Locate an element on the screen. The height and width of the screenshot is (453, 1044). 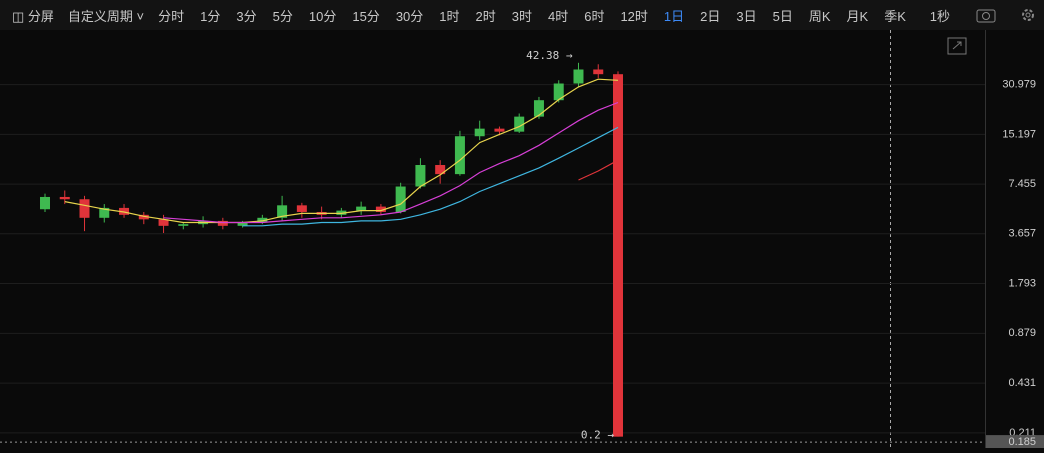
y-tick-label: 7.455 is located at coordinates (1022, 184).